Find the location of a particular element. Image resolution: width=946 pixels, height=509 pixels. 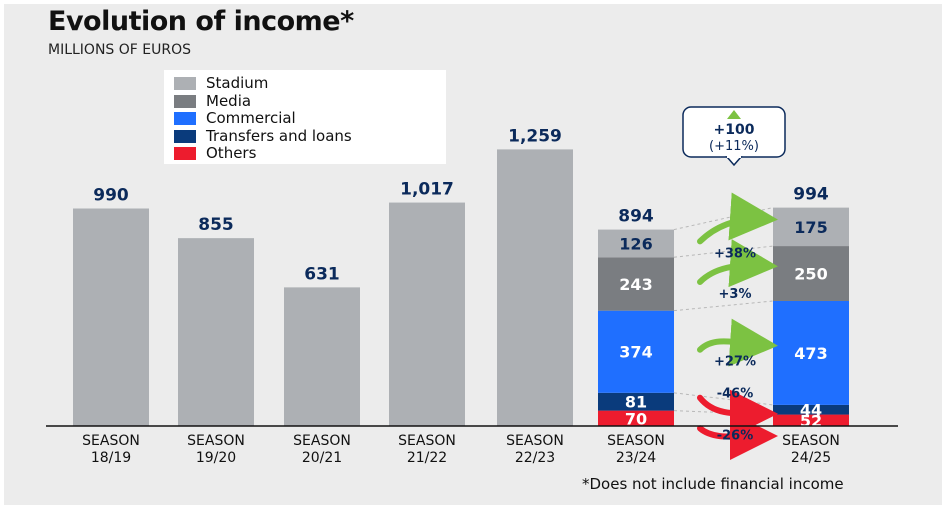

legend-swatch-stadium is located at coordinates (185, 83).